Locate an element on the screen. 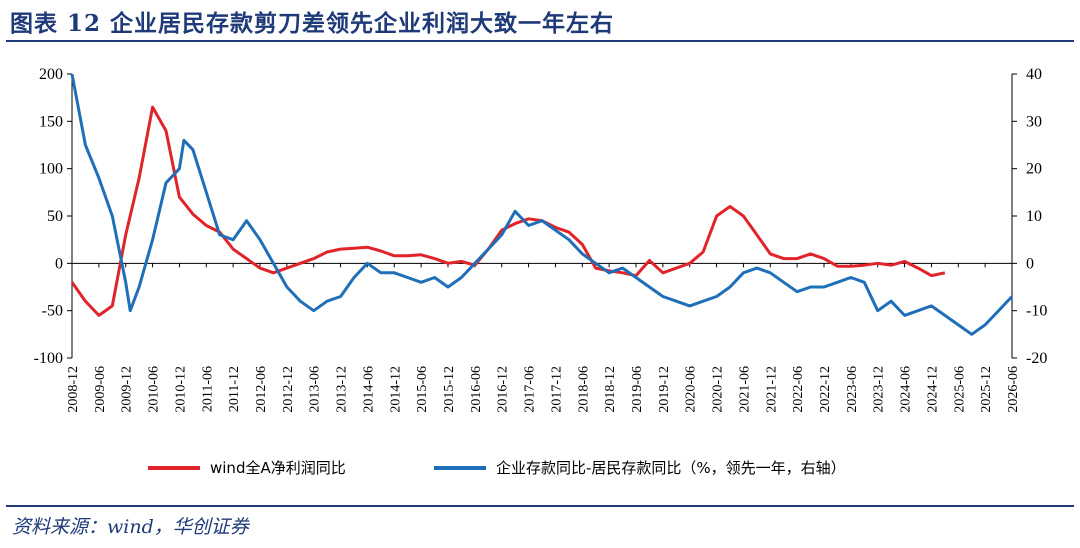  x-tick-label: 2008-12 is located at coordinates (73, 389).